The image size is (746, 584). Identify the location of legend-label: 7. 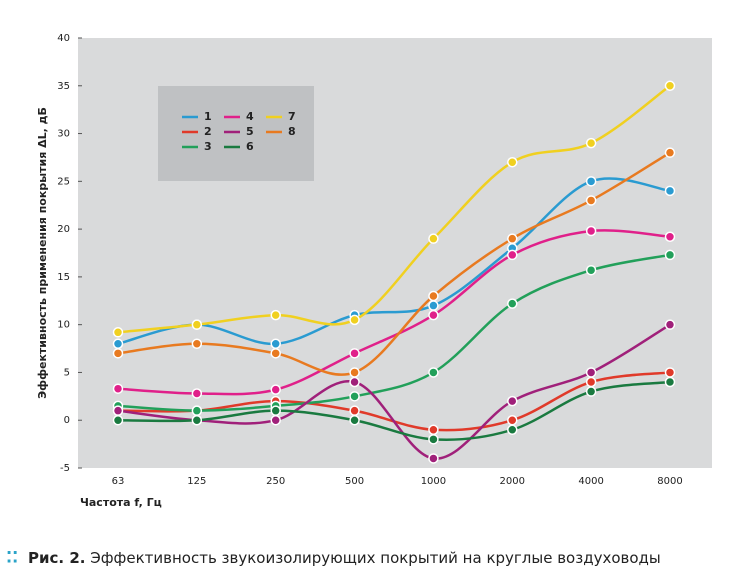
(292, 116).